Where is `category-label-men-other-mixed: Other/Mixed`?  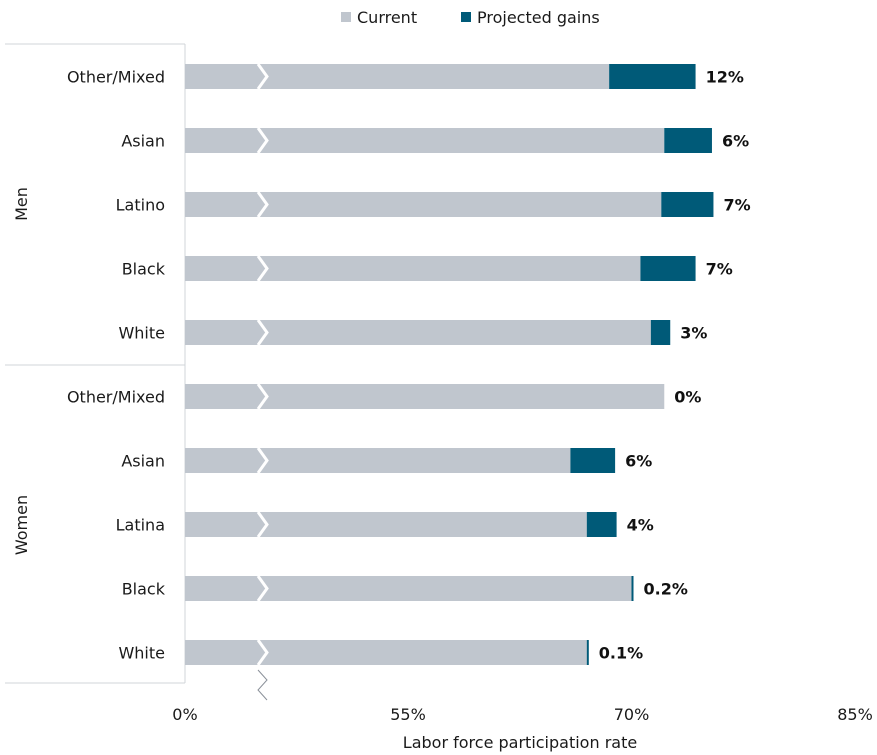
category-label-men-other-mixed: Other/Mixed is located at coordinates (116, 77).